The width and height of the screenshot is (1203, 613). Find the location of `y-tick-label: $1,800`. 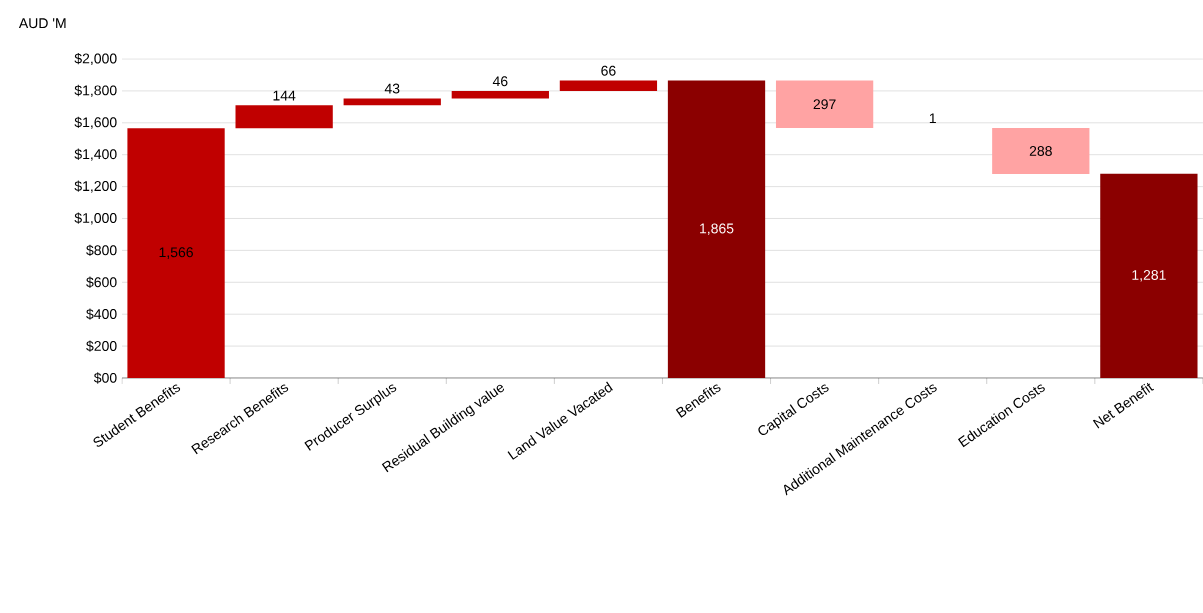

y-tick-label: $1,800 is located at coordinates (95, 90).